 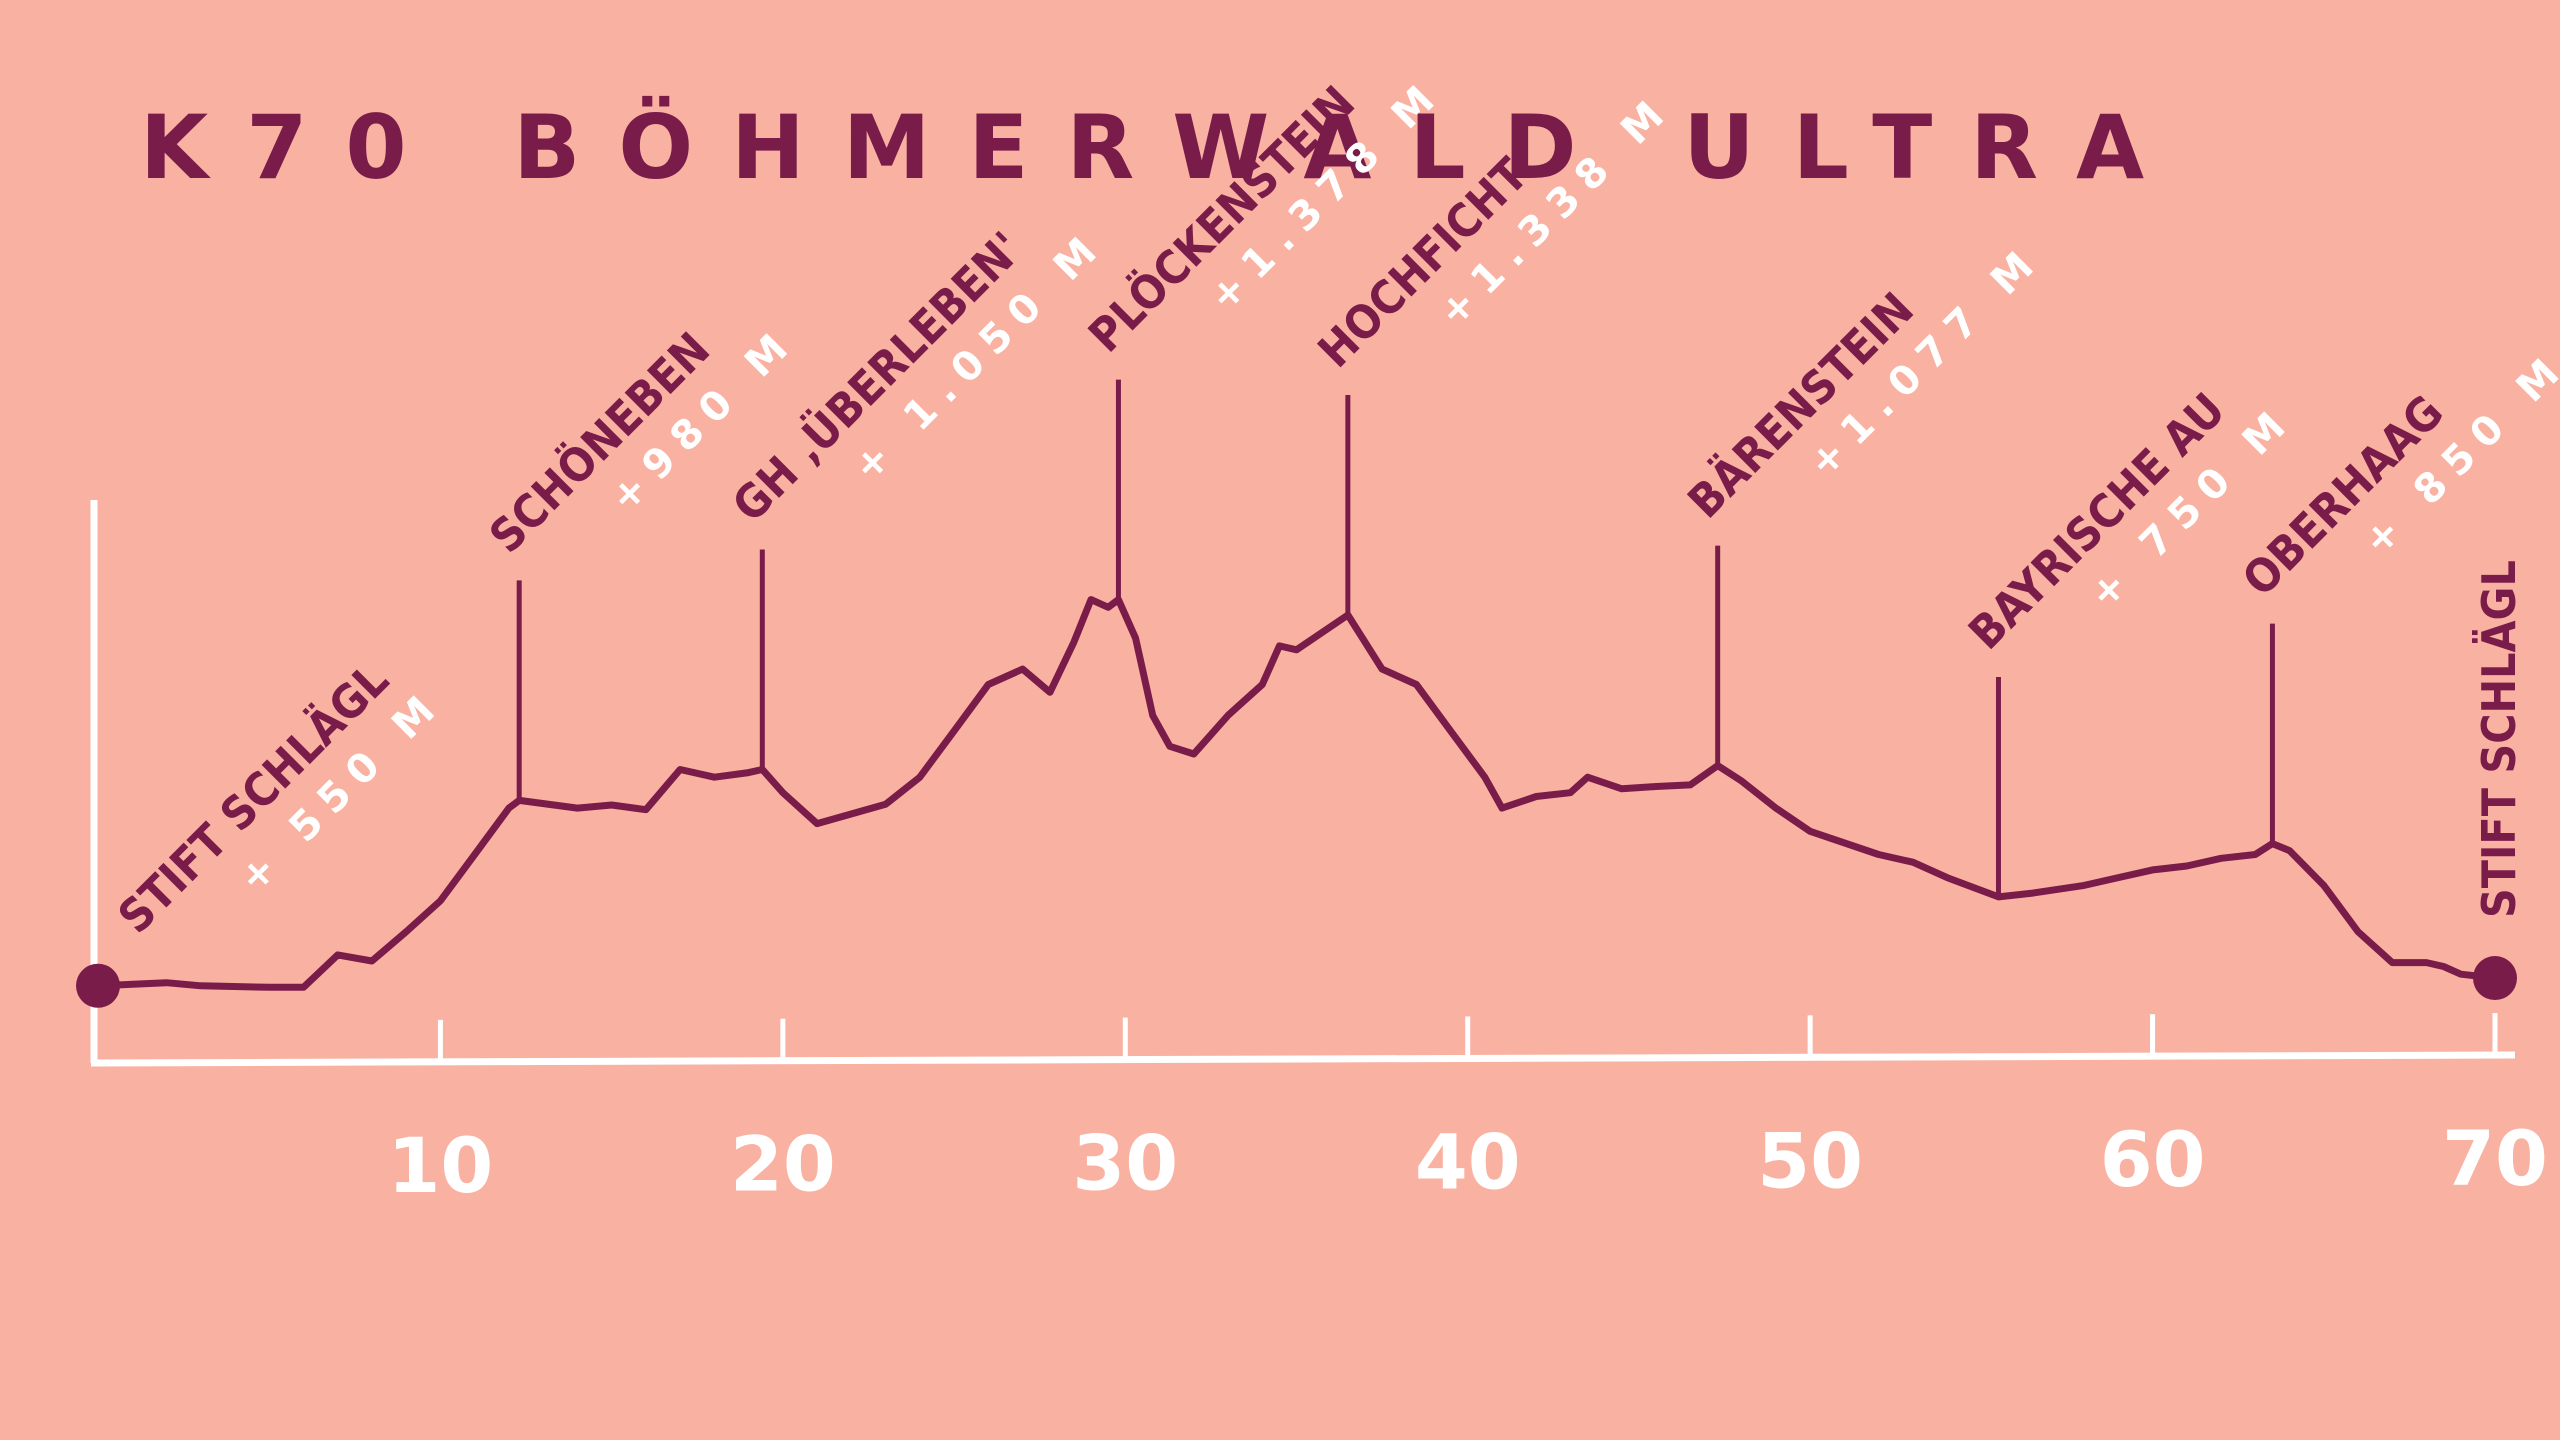 I want to click on x-tick-label-40: 40, so click(x=1468, y=1161).